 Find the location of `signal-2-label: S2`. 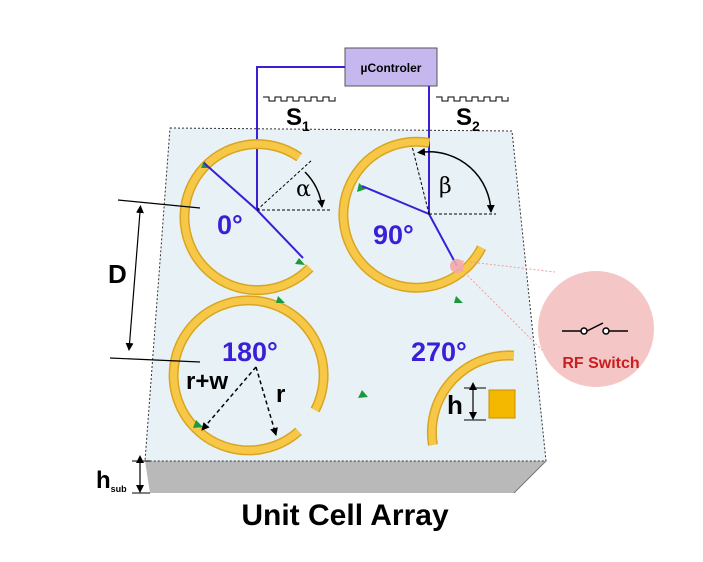

signal-2-label: S2 is located at coordinates (468, 119).